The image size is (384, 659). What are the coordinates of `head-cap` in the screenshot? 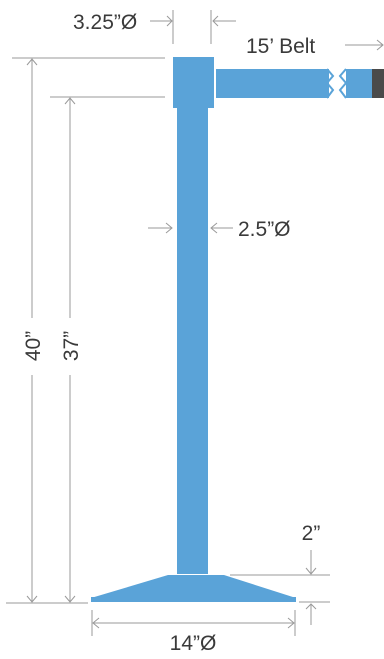 It's located at (193, 82).